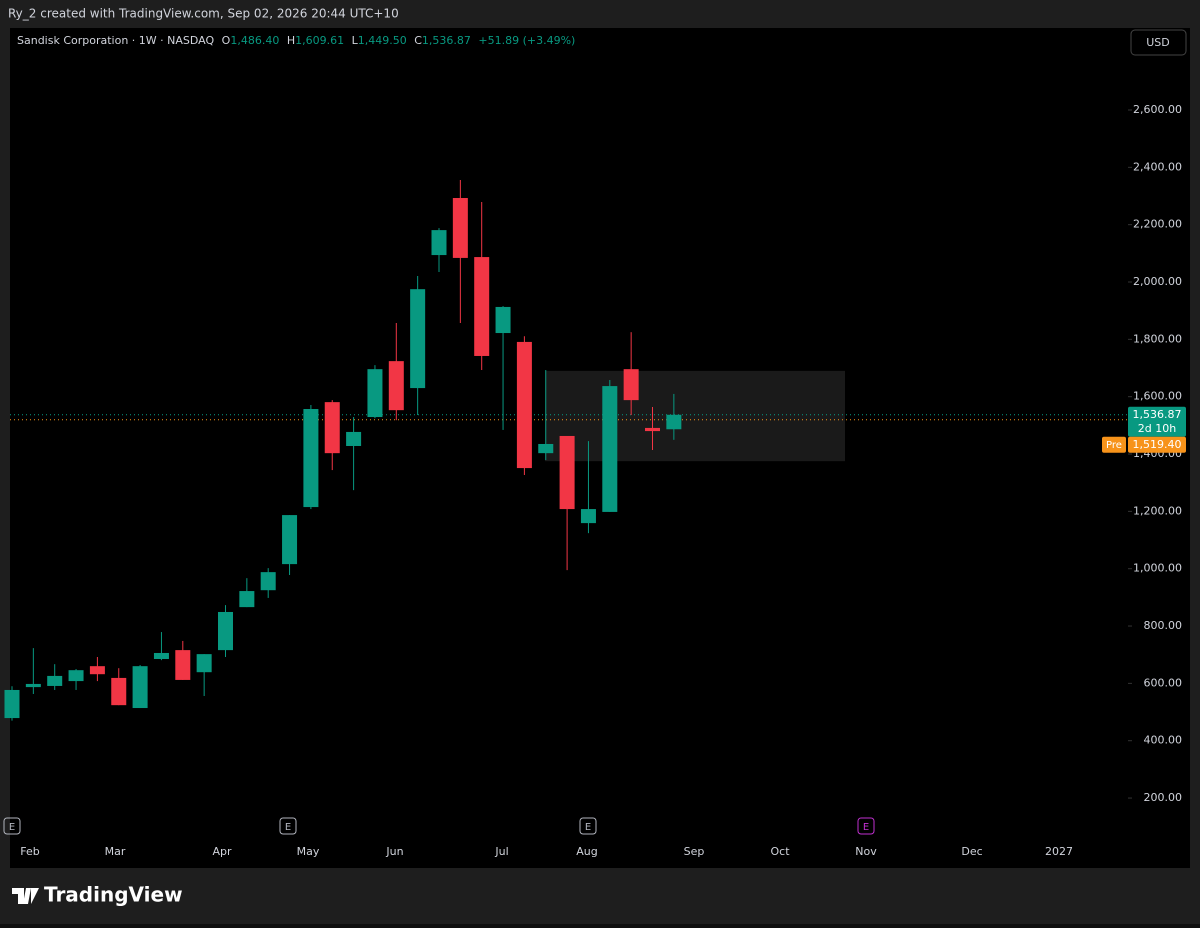 The width and height of the screenshot is (1200, 928). What do you see at coordinates (1157, 281) in the screenshot?
I see `y-tick-label: 2,000.00` at bounding box center [1157, 281].